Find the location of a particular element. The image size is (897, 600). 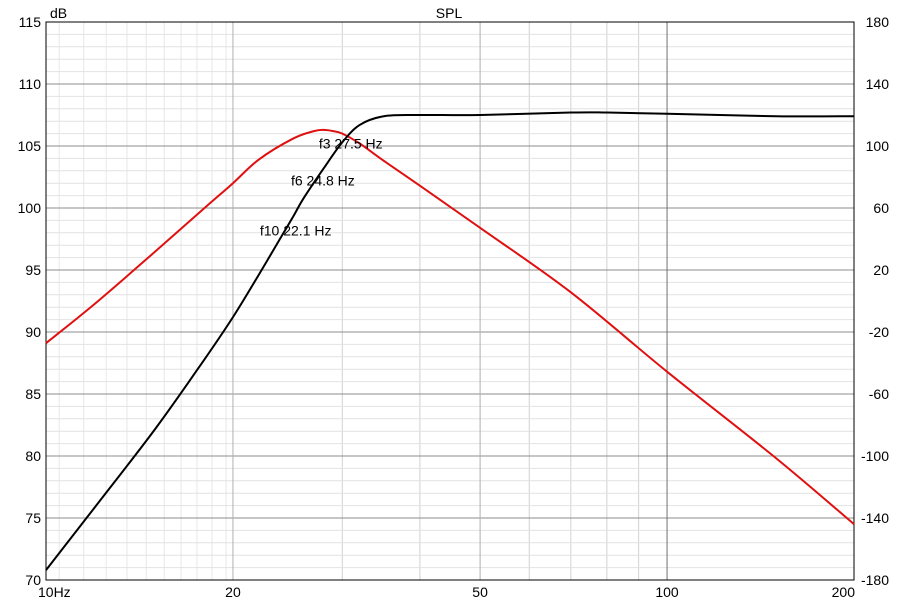

y2-tick-label: -60 is located at coordinates (879, 394).